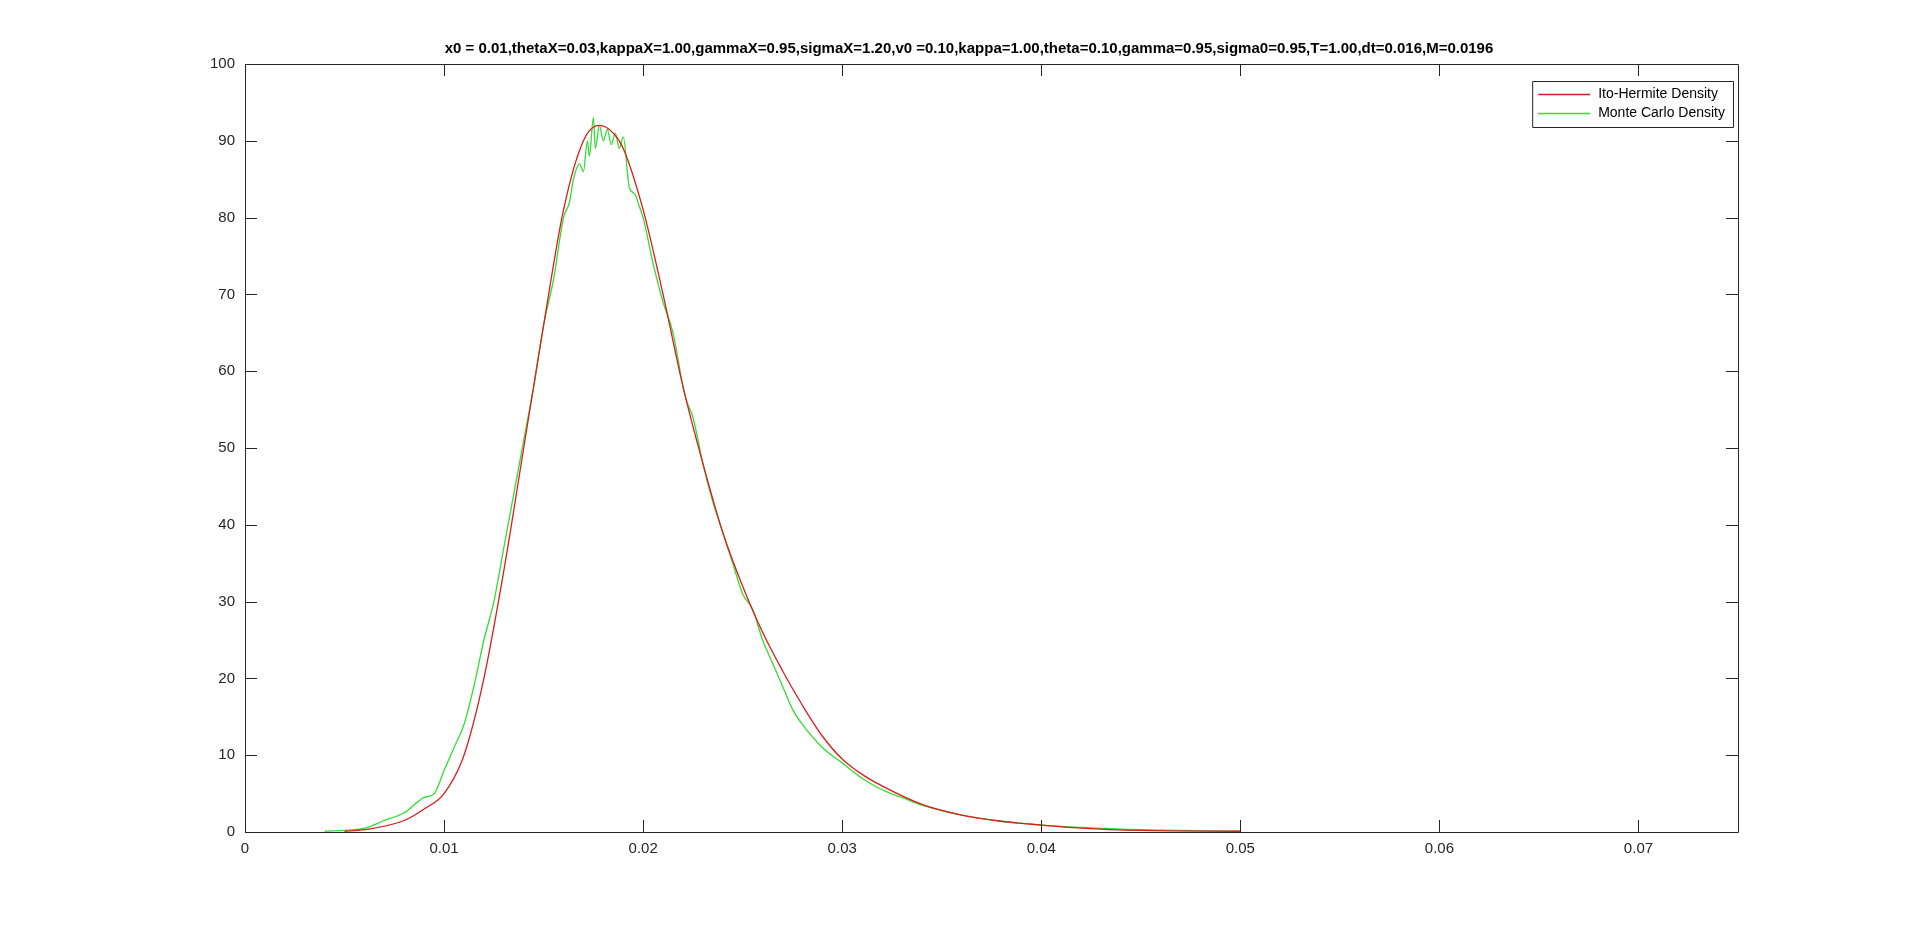 This screenshot has width=1920, height=936. I want to click on x-tick-label: 0.07, so click(1638, 848).